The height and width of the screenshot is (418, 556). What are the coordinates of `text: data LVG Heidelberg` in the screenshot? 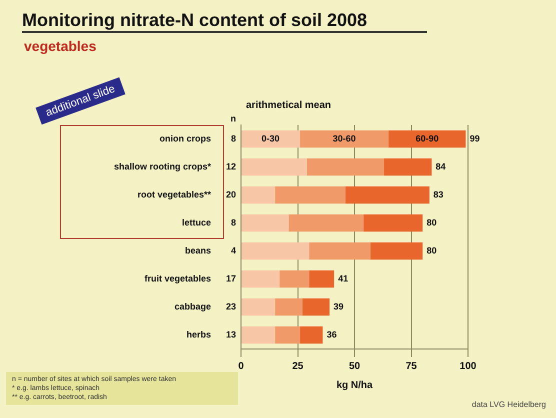 It's located at (509, 404).